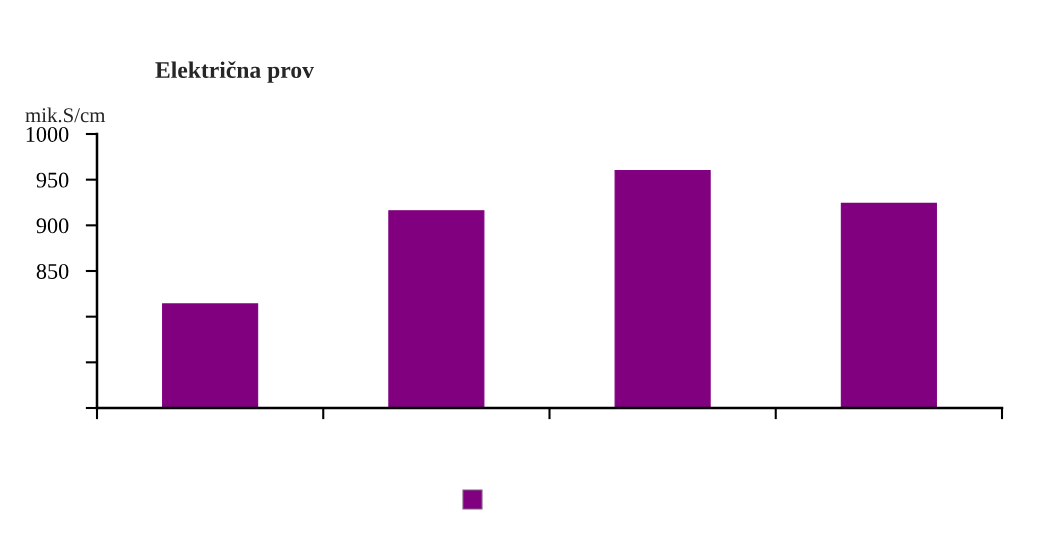  What do you see at coordinates (52, 271) in the screenshot?
I see `y-tick-label: 850` at bounding box center [52, 271].